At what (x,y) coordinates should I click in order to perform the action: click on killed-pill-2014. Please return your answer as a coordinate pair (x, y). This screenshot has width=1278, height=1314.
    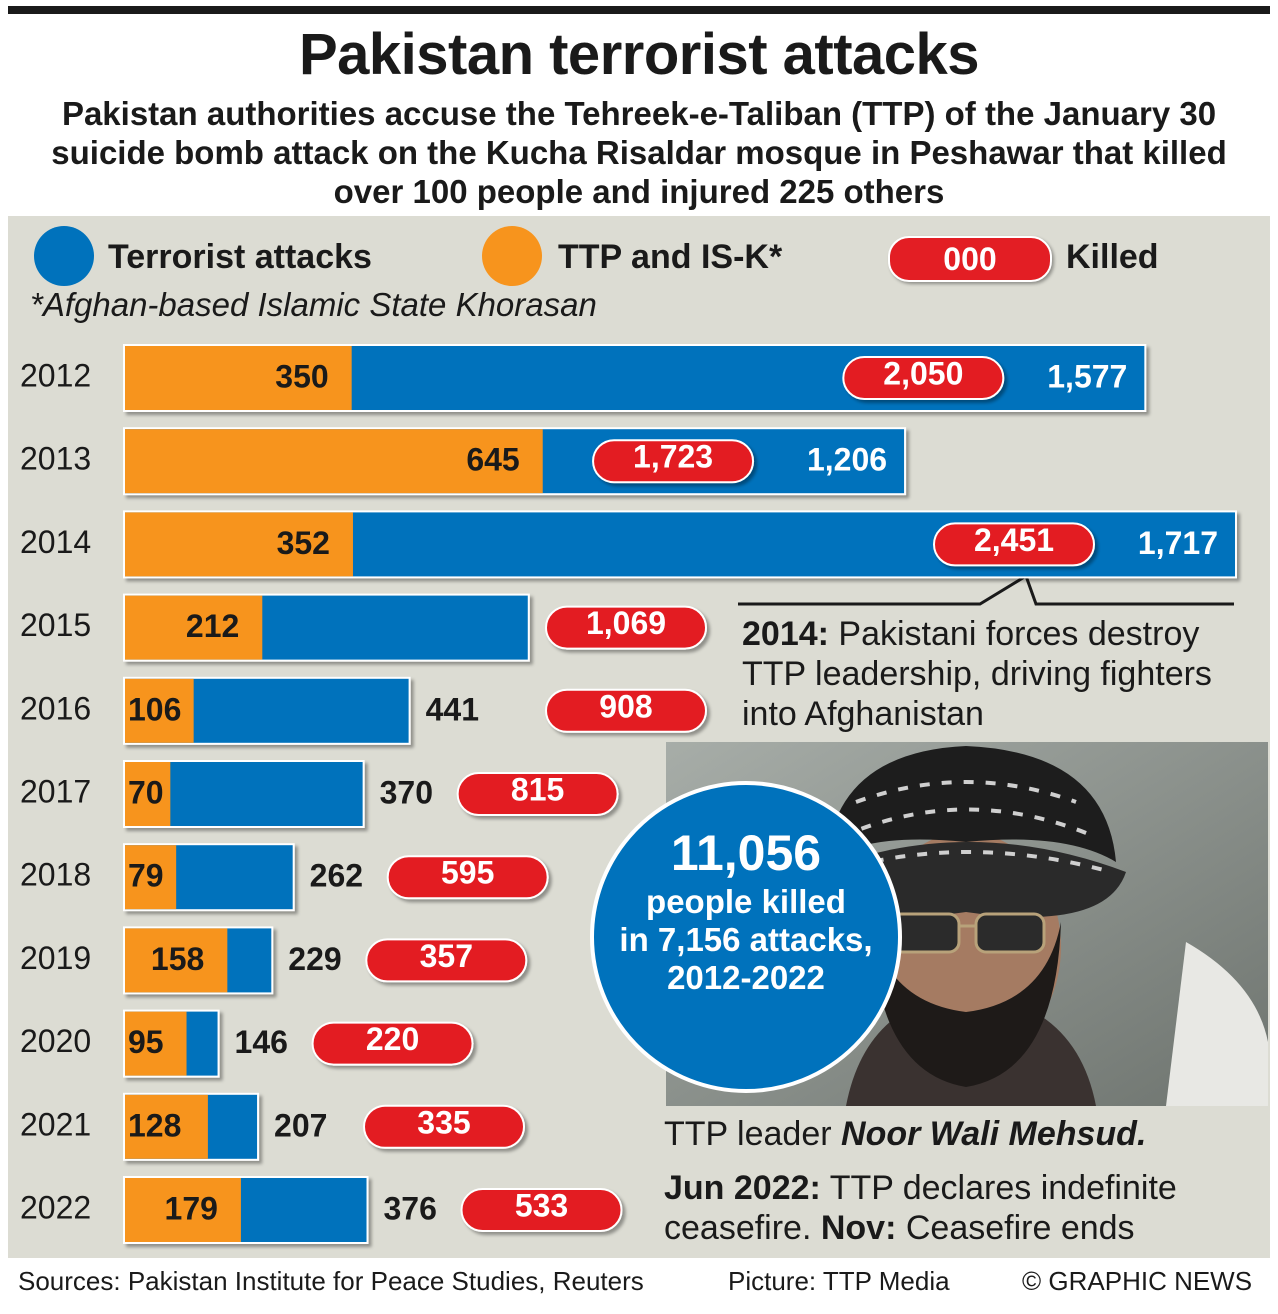
    Looking at the image, I should click on (1014, 544).